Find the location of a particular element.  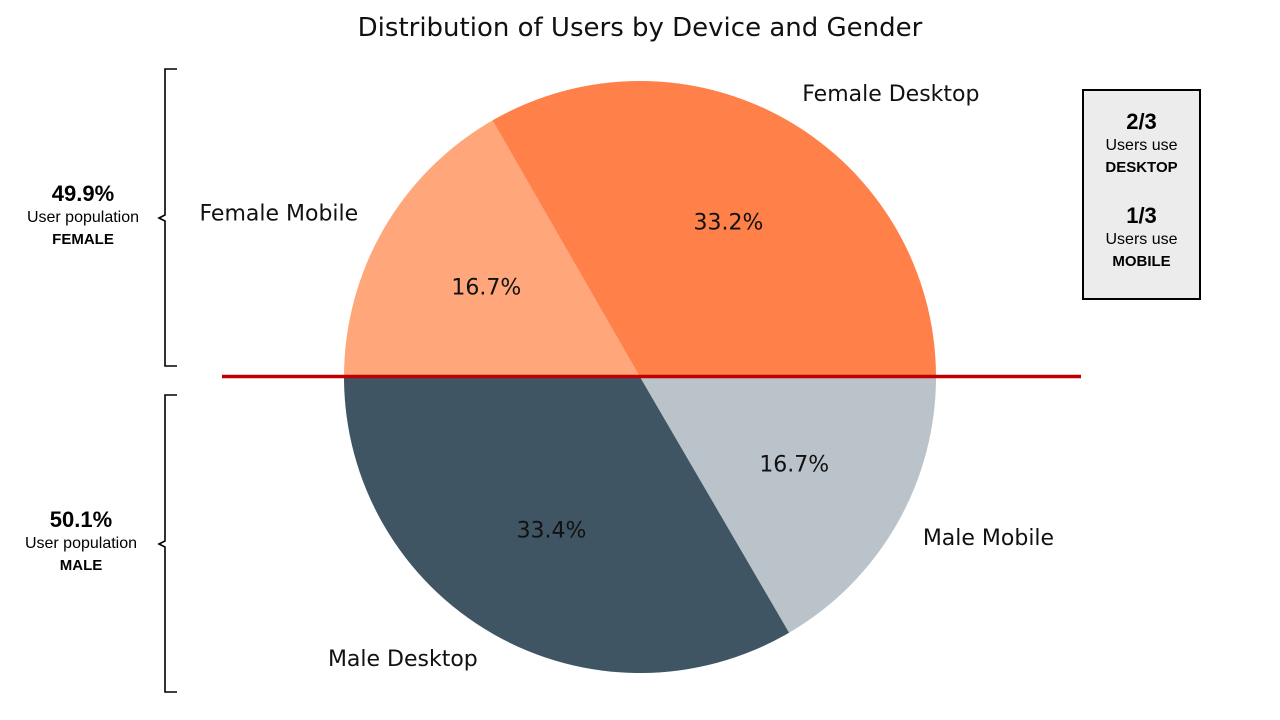

male-summary: 50.1% User population MALE is located at coordinates (81, 542).